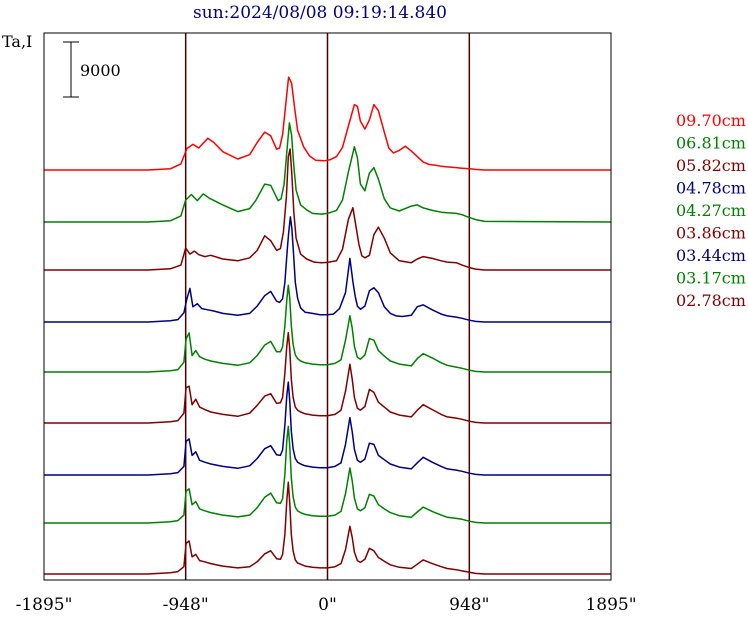  I want to click on x-tick-label-3: 948", so click(469, 604).